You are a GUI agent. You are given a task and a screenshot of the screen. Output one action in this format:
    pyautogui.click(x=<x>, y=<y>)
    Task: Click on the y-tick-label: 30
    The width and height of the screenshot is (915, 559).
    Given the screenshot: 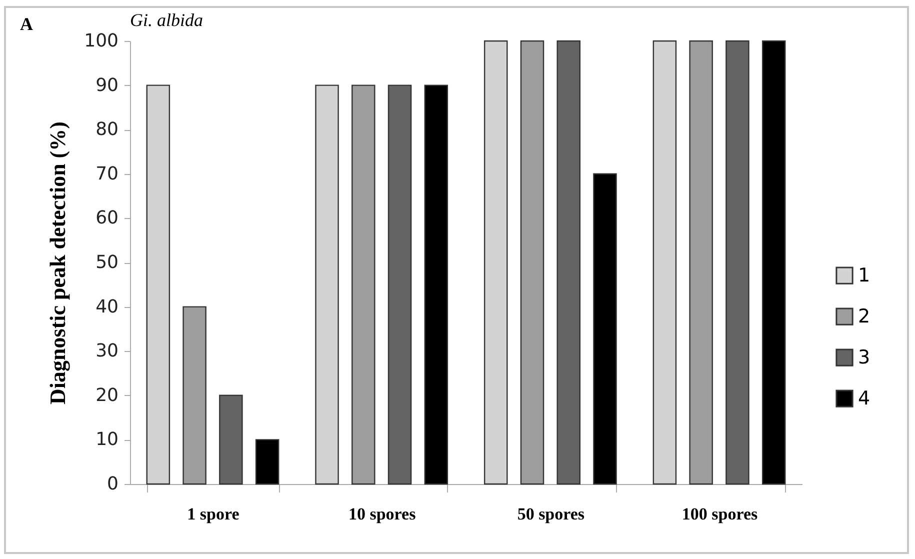 What is the action you would take?
    pyautogui.click(x=107, y=351)
    